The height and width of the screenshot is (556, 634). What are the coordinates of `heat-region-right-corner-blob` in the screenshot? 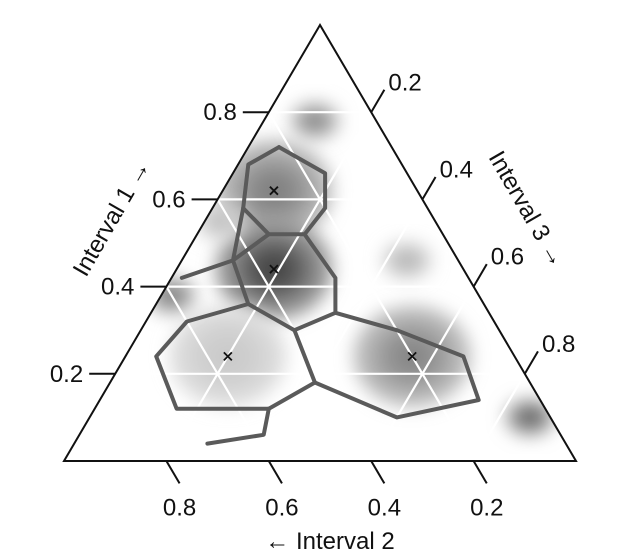 It's located at (529, 417).